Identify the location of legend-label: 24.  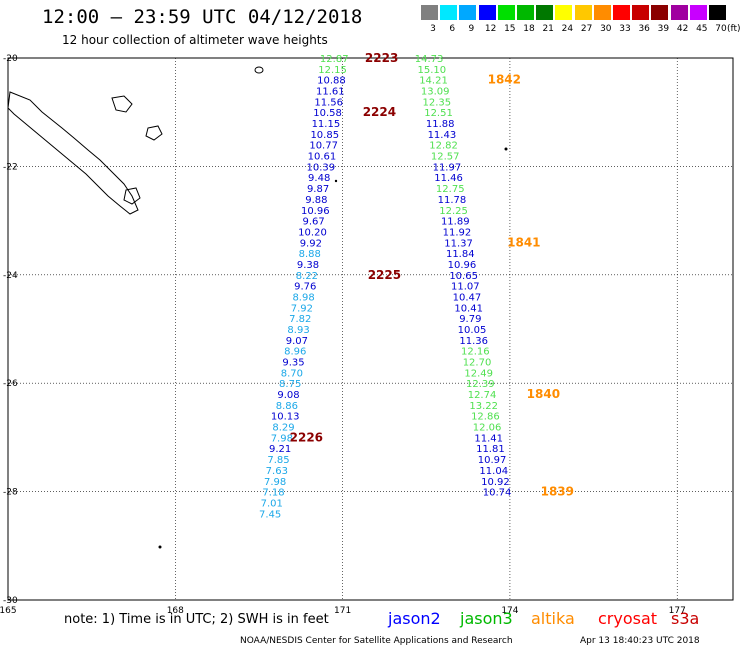
(567, 29).